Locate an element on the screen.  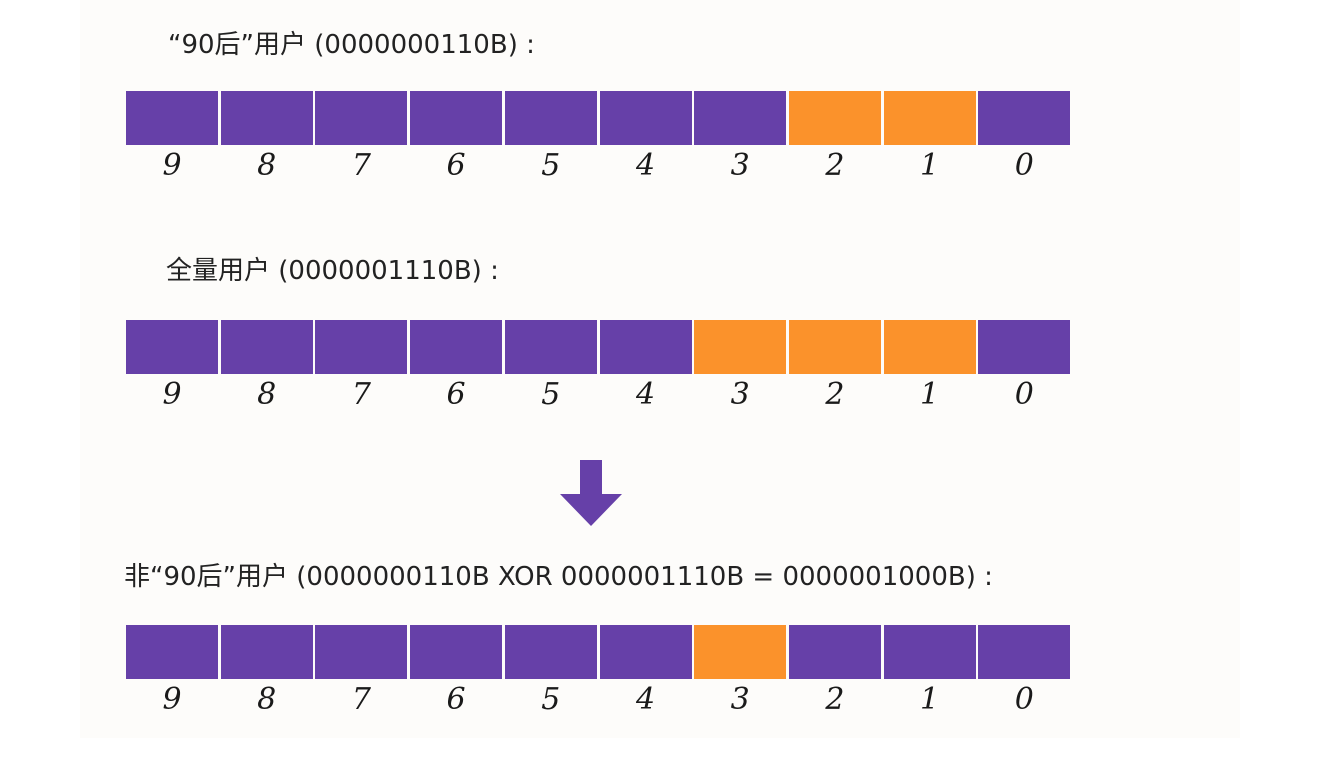
bit-row-all-users: 9 8 7 6 5 4 3 2 1 0 is located at coordinates (599, 365).